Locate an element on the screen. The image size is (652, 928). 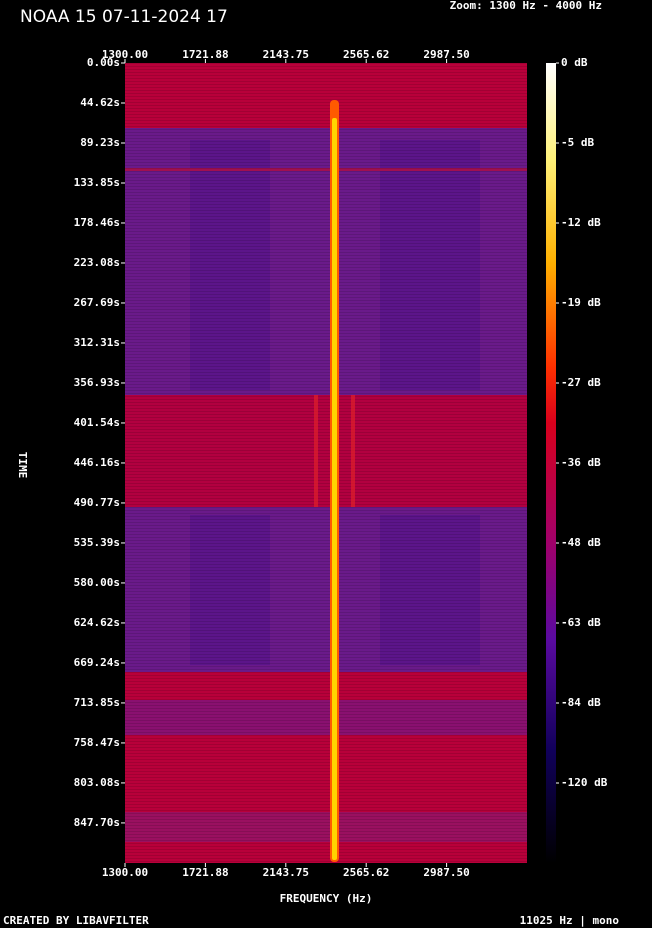
y-tick-label: 713.85s is located at coordinates (97, 702).